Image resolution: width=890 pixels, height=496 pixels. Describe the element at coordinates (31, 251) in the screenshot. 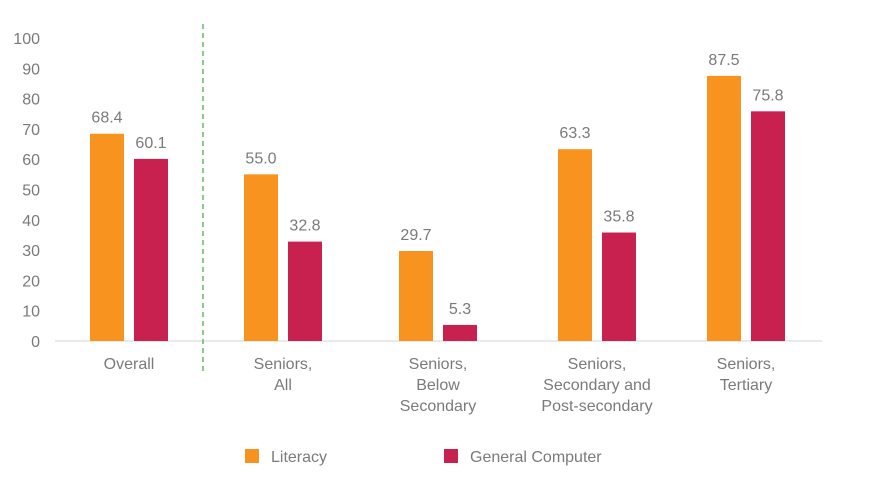

I see `y-tick-label: 30` at that location.